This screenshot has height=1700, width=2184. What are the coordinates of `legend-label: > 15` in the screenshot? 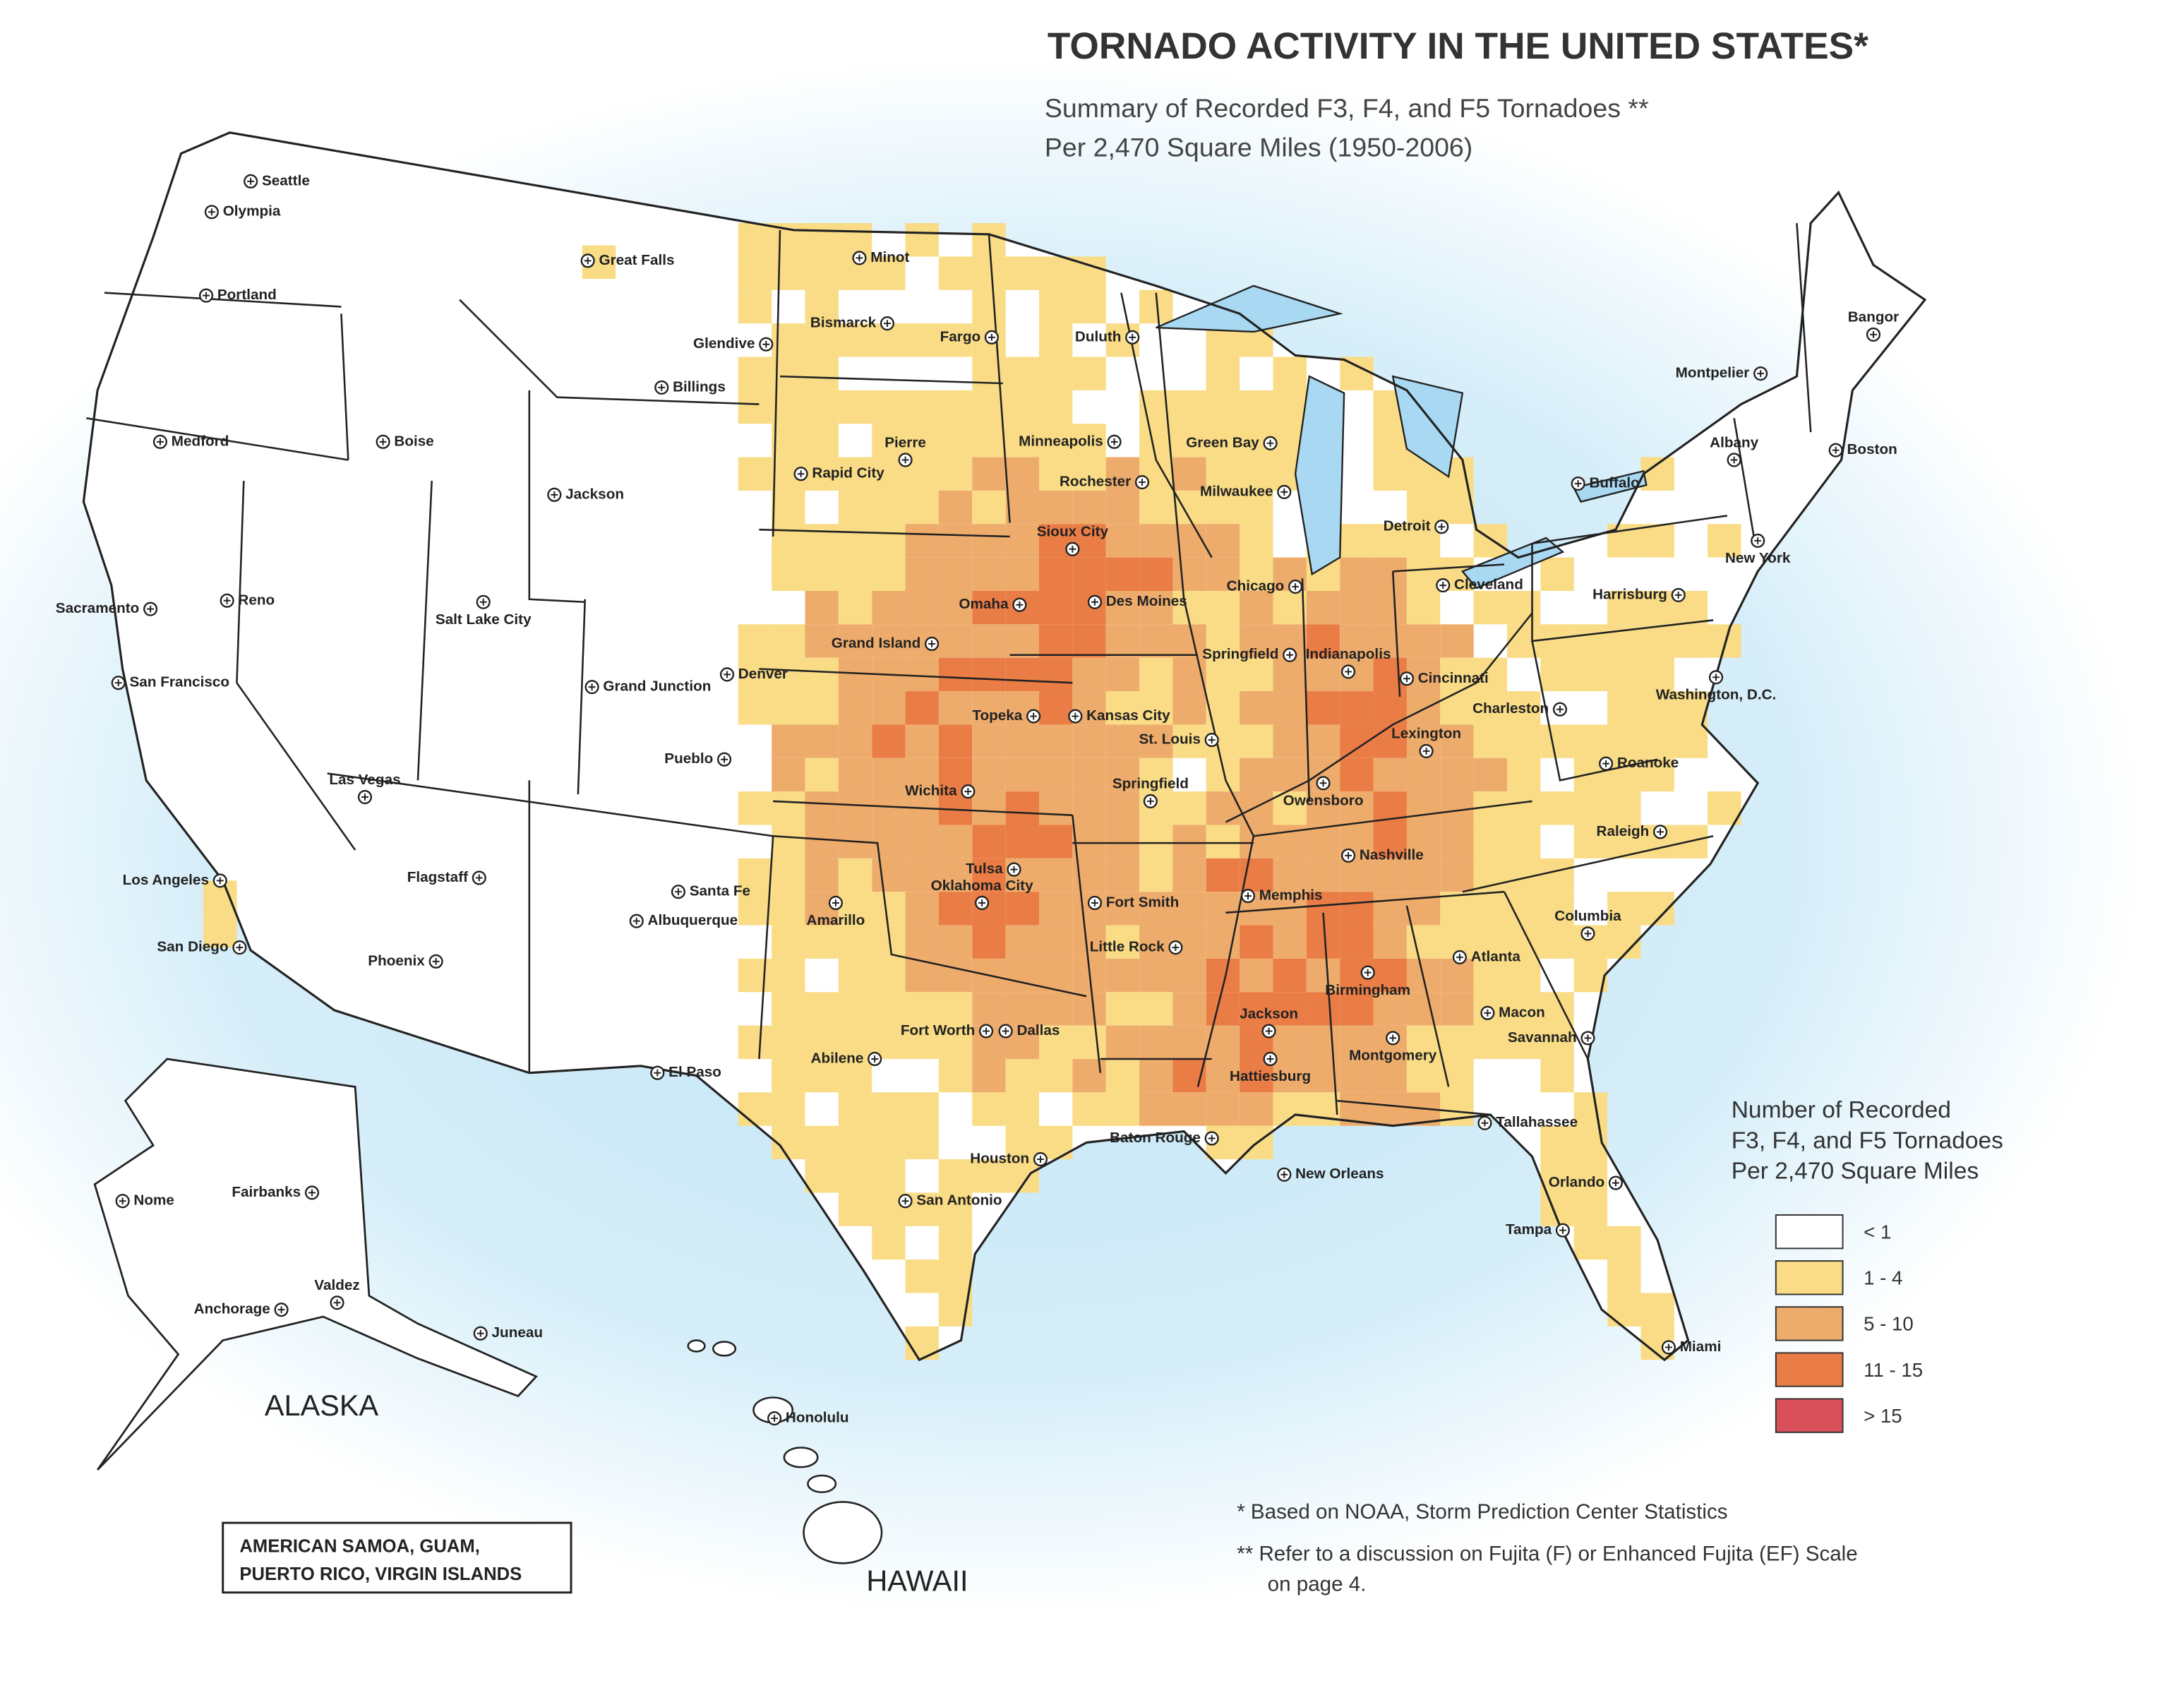 It's located at (1883, 1416).